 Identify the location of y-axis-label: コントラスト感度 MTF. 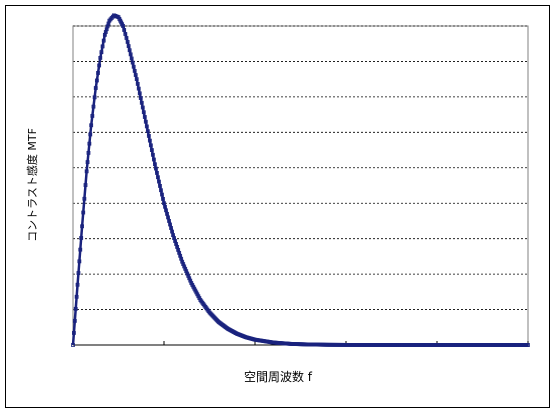
(32, 185).